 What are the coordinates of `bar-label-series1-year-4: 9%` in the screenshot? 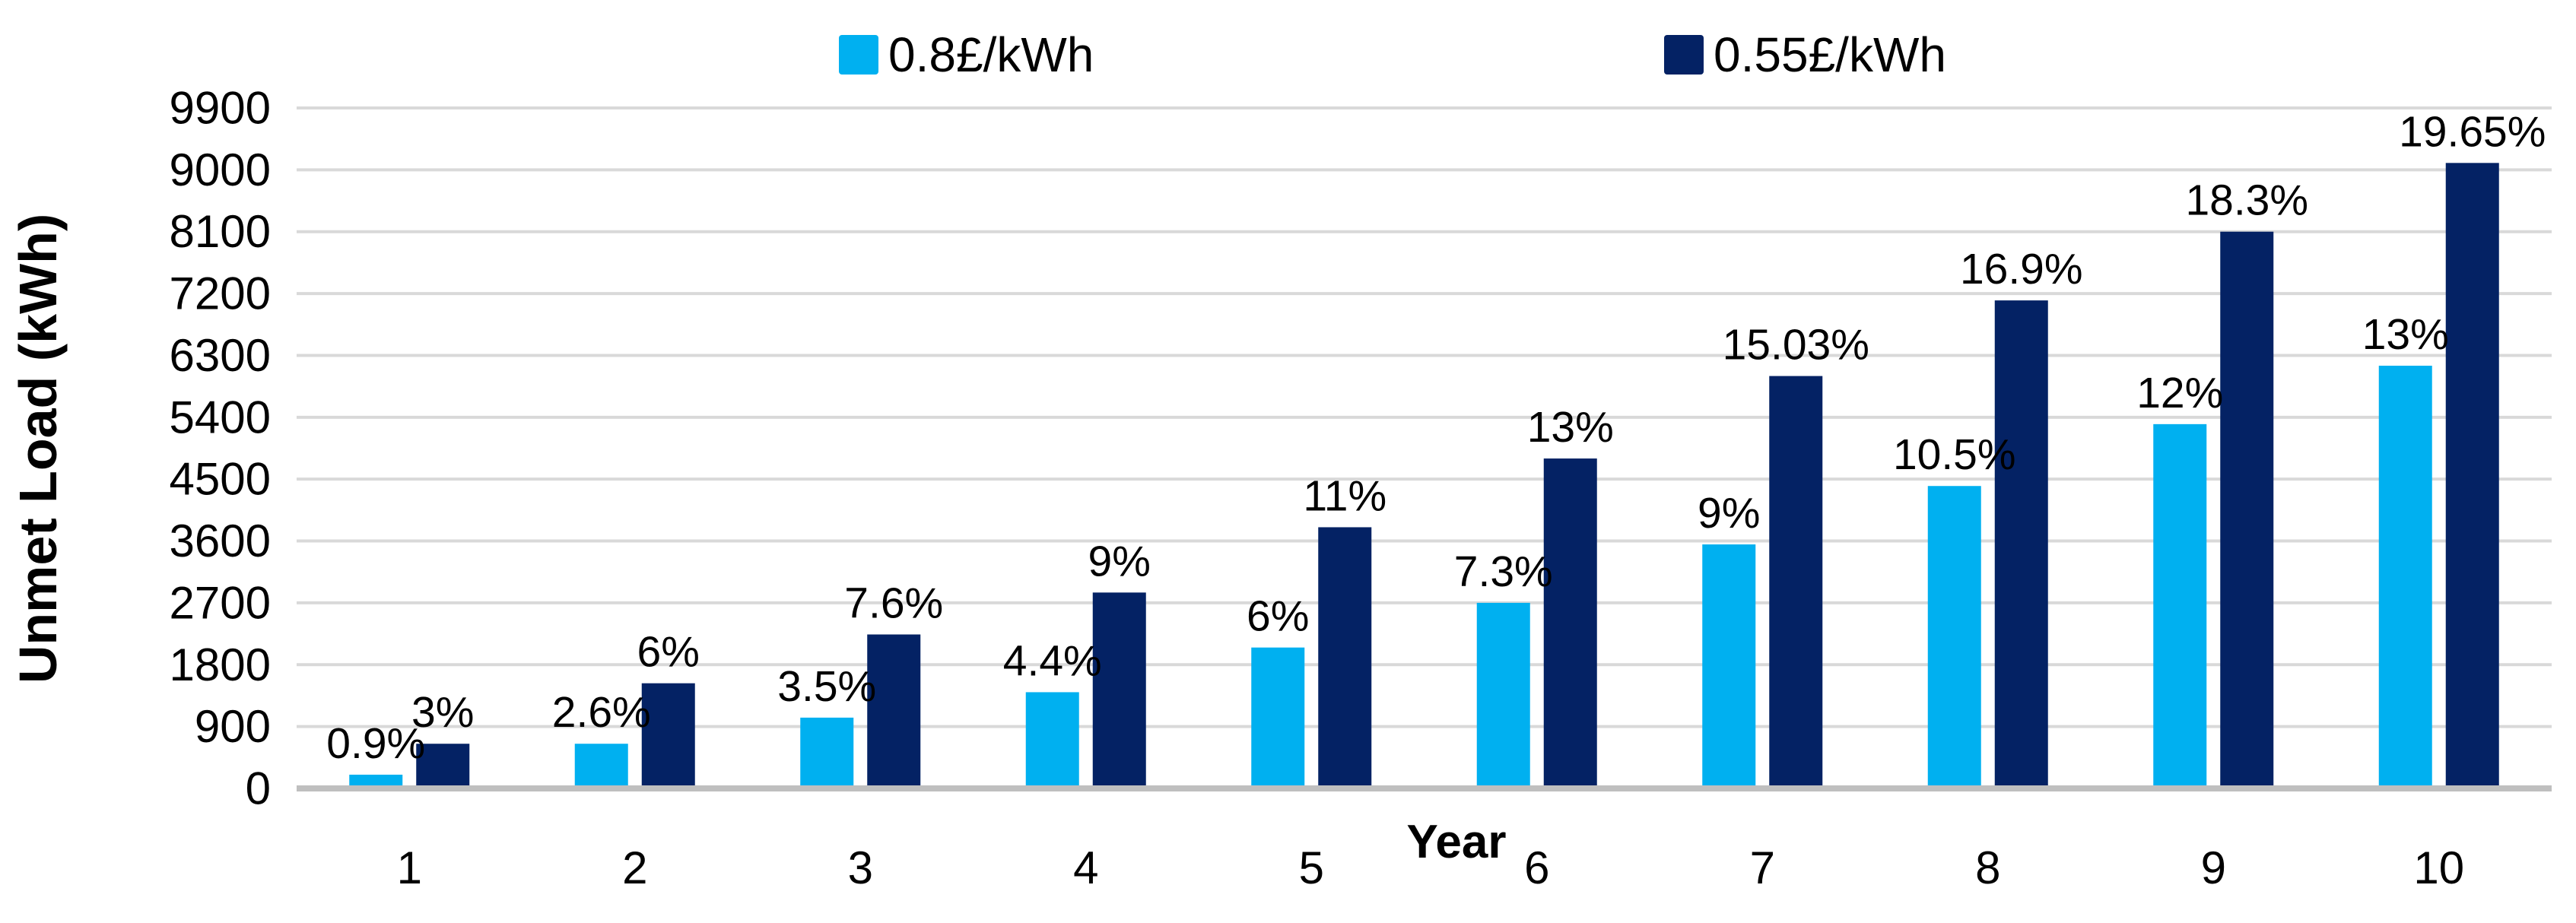 It's located at (1119, 561).